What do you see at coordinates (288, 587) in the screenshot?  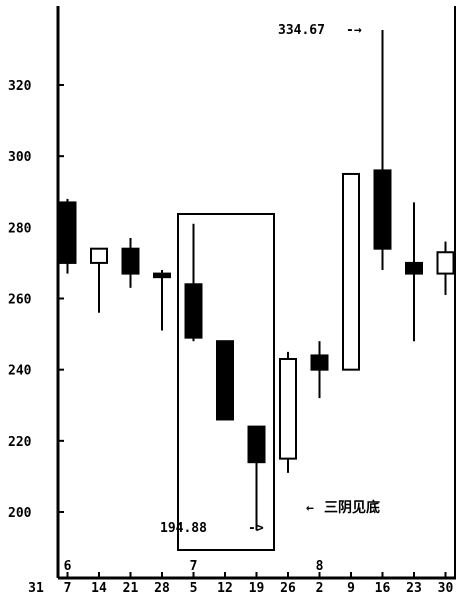 I see `x-tick-label: 26` at bounding box center [288, 587].